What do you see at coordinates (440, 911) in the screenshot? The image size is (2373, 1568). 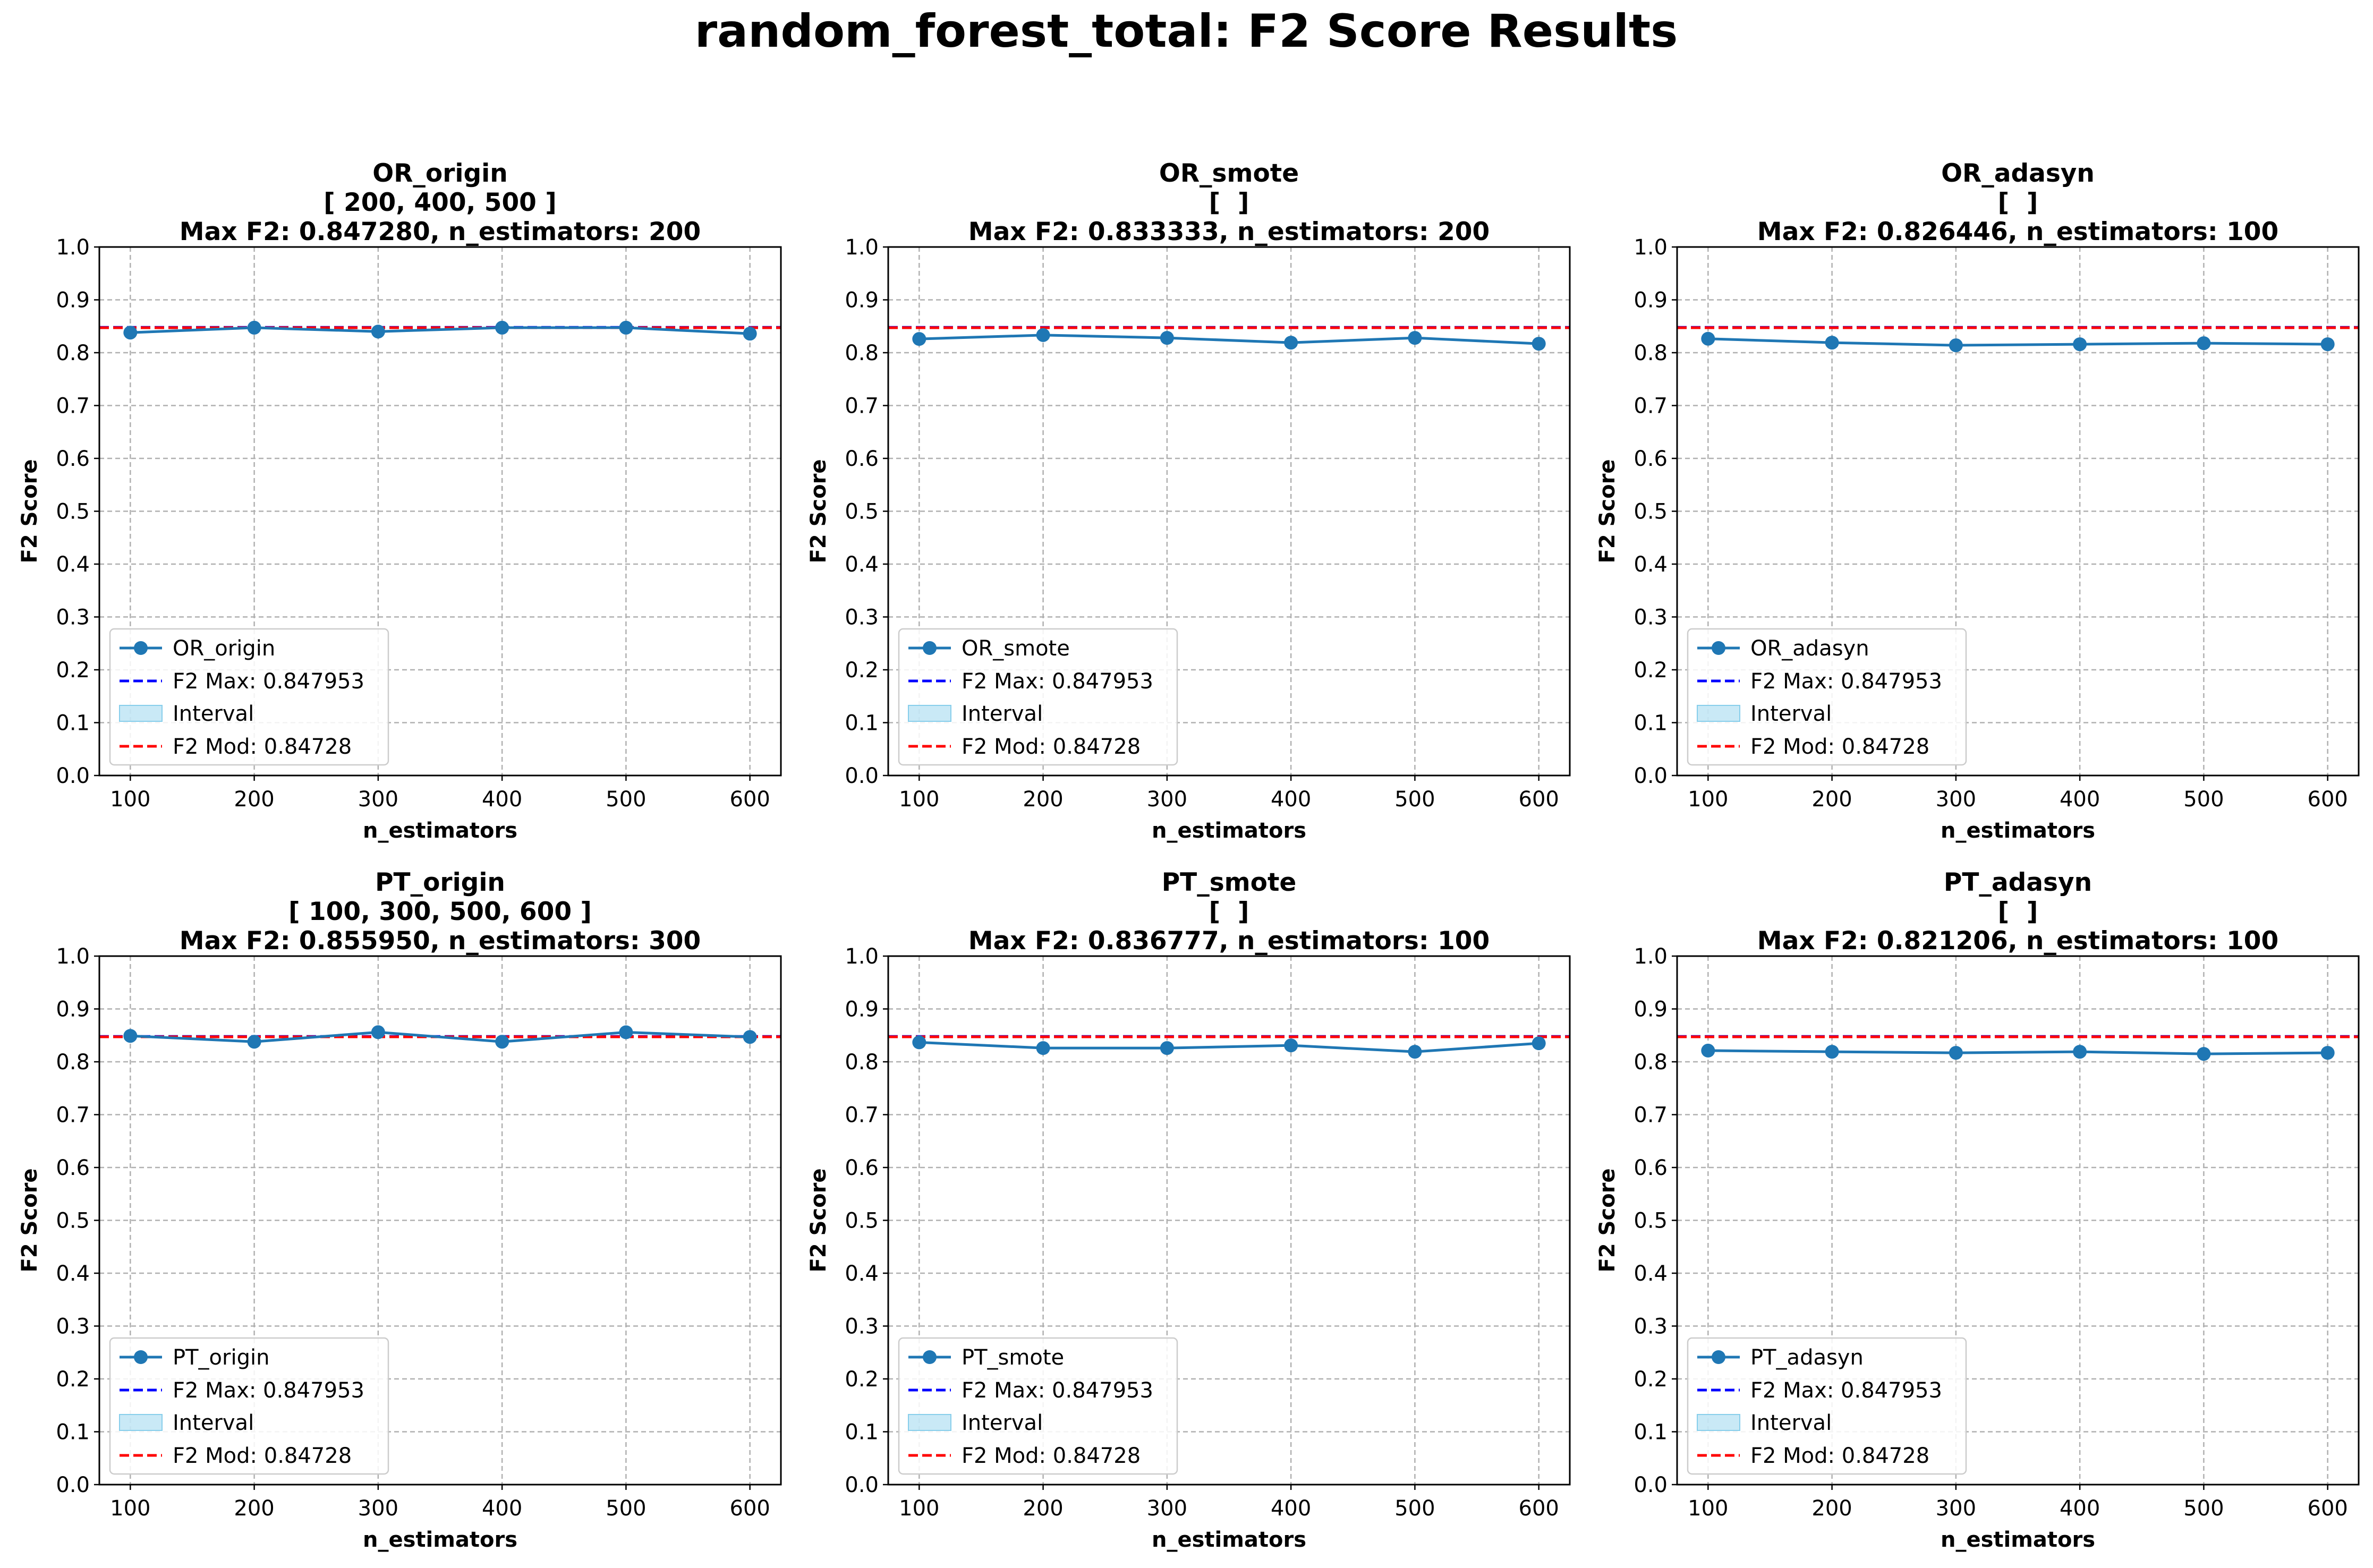 I see `subplot-subtitle: [ 100, 300, 500, 600 ]` at bounding box center [440, 911].